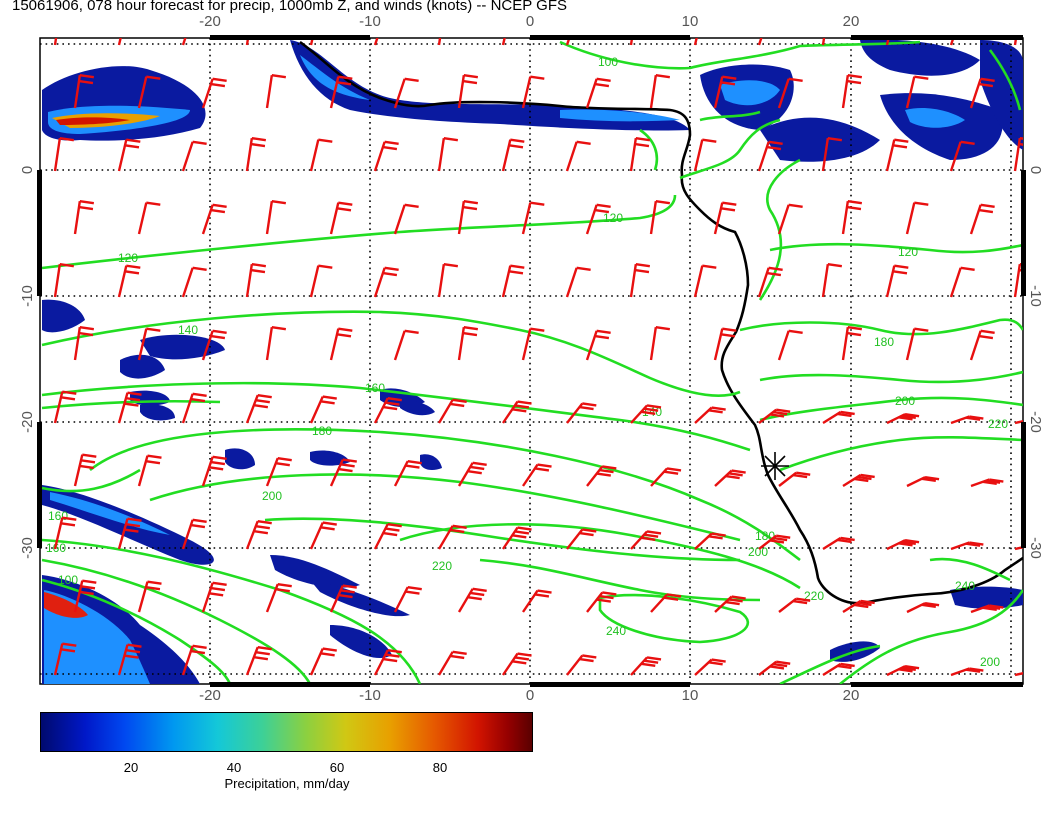 This screenshot has height=816, width=1056. What do you see at coordinates (775, 466) in the screenshot?
I see `asterisk-station-icon` at bounding box center [775, 466].